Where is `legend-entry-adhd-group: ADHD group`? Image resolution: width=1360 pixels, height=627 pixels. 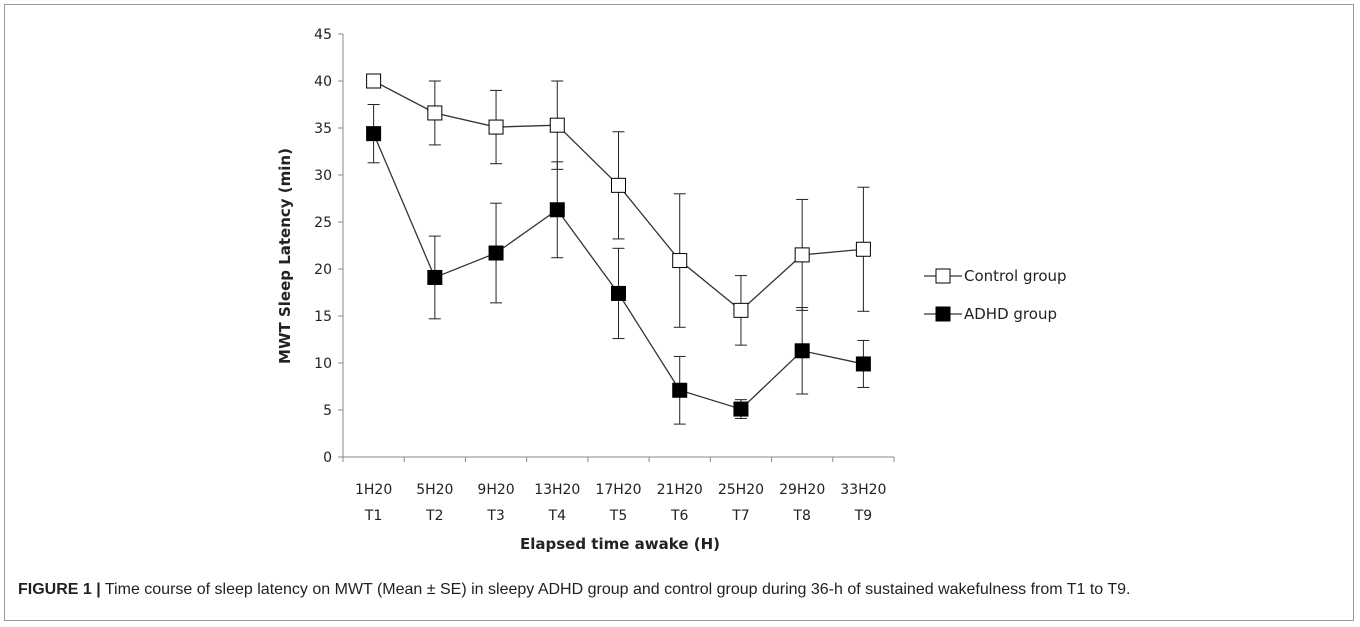 legend-entry-adhd-group: ADHD group is located at coordinates (990, 314).